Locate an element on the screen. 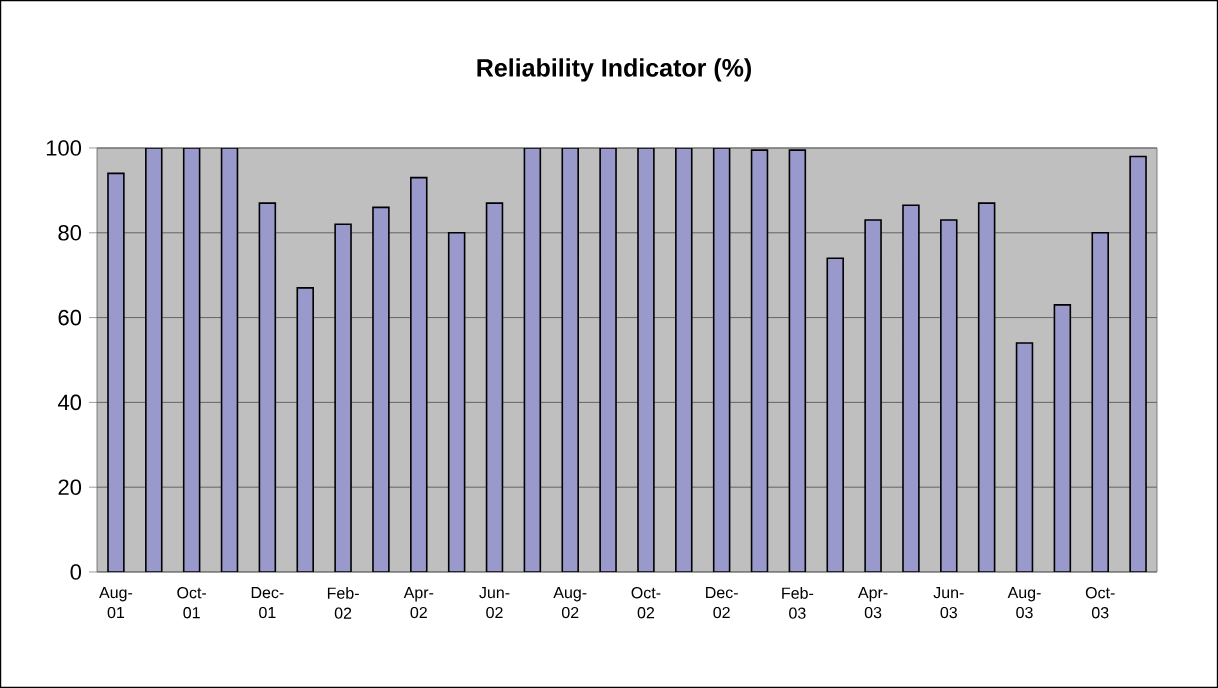 The image size is (1218, 688). y-tick-label: 20 is located at coordinates (70, 487).